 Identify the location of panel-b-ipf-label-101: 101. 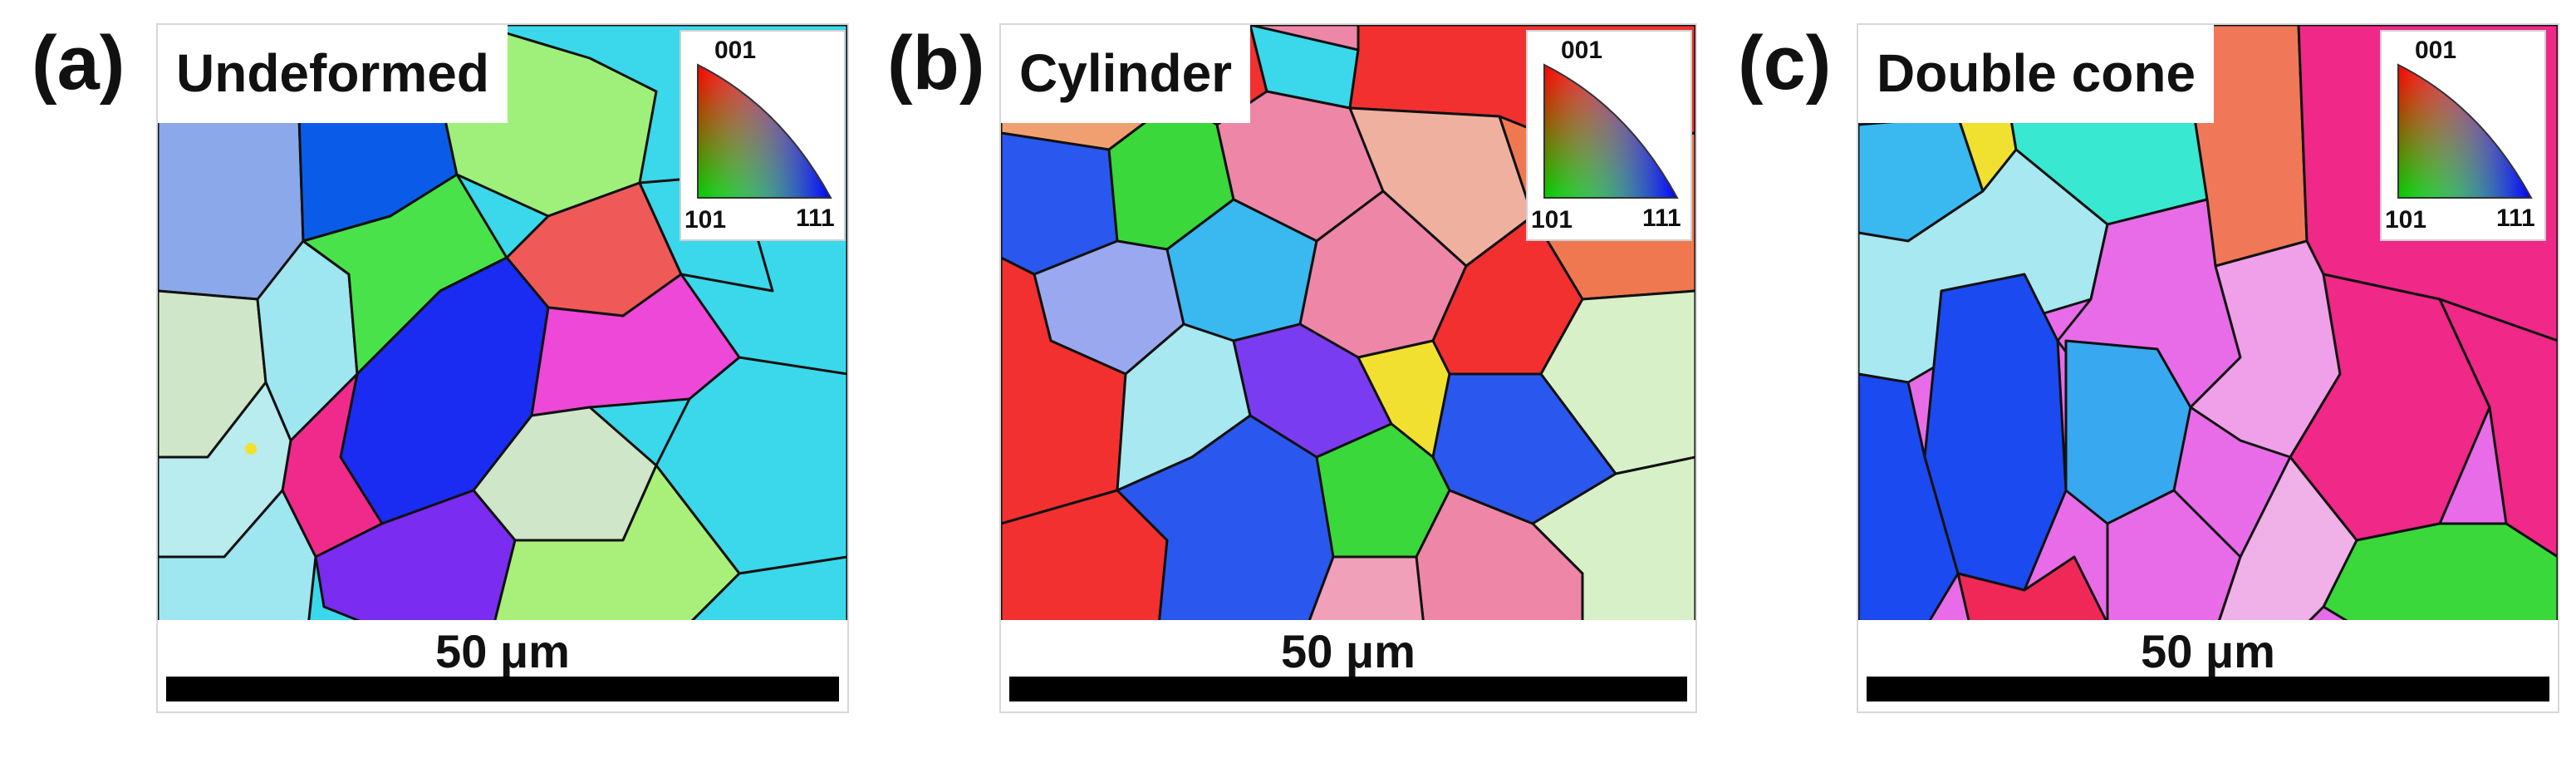
(1552, 220).